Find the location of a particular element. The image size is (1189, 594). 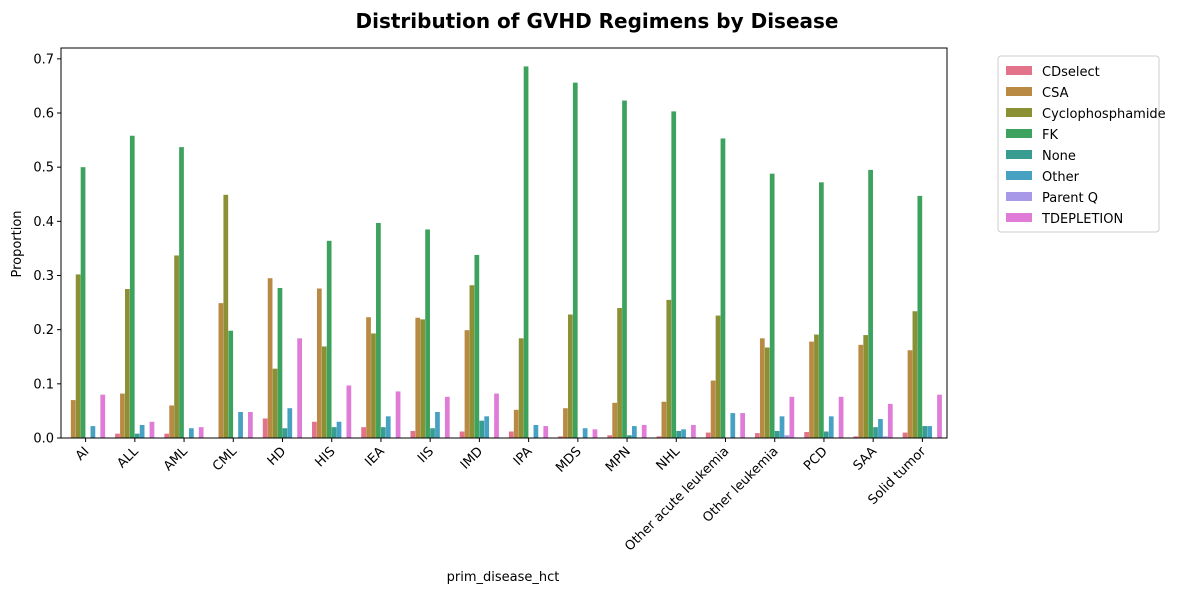

bar-csa-iea is located at coordinates (368, 377).